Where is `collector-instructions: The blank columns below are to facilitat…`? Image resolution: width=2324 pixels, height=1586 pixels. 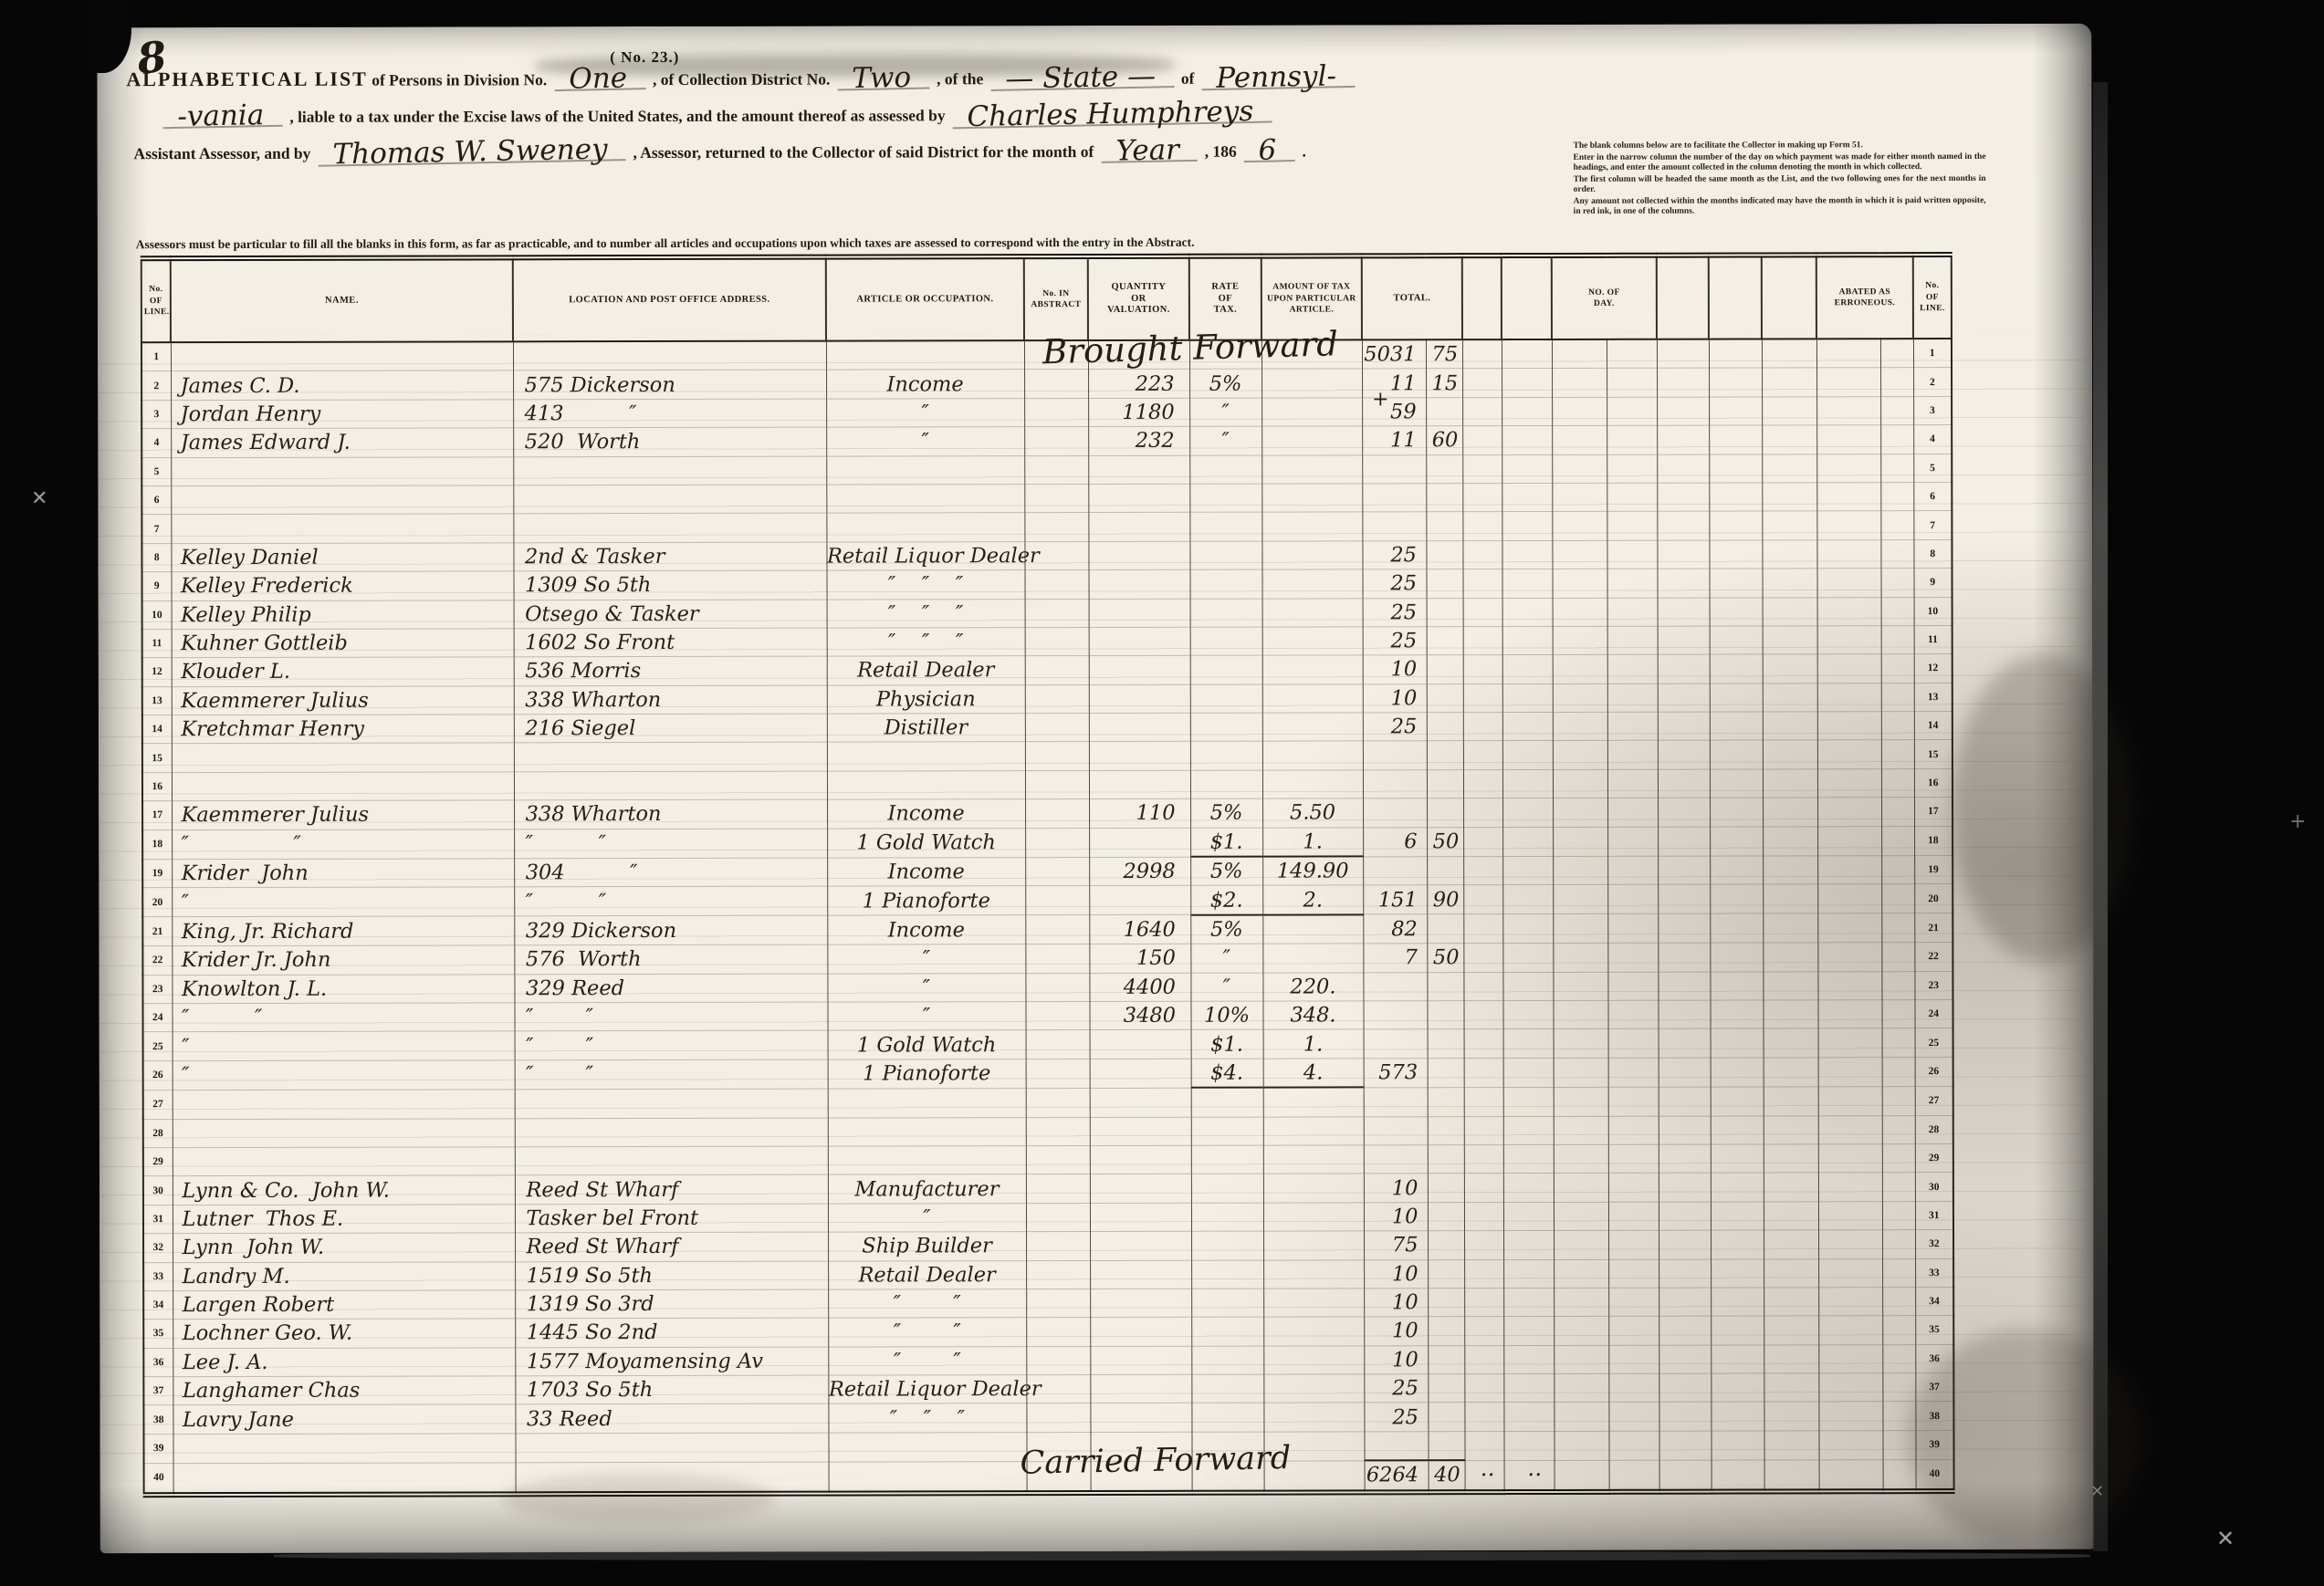 collector-instructions: The blank columns below are to facilitat… is located at coordinates (1780, 179).